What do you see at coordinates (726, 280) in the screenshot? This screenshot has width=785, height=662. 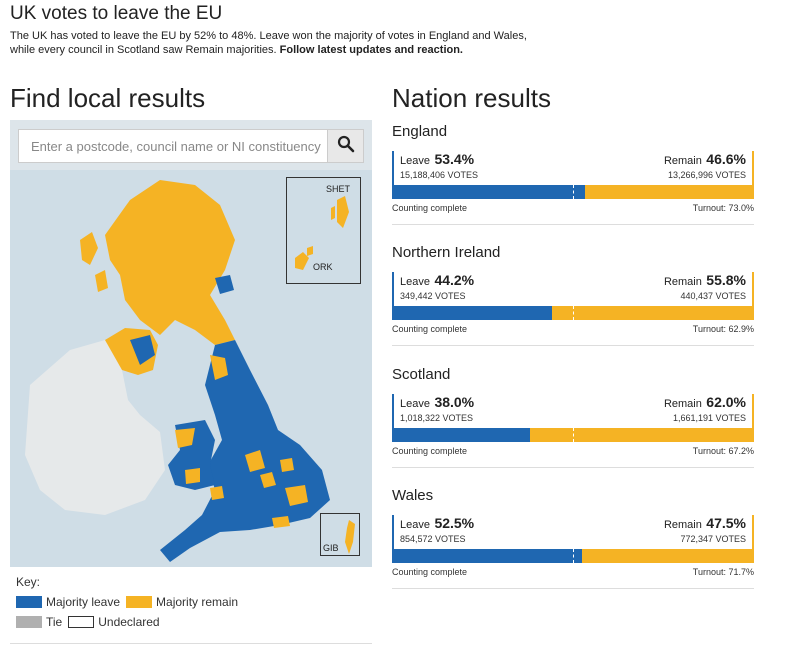 I see `remain-percentage: 55.8%` at bounding box center [726, 280].